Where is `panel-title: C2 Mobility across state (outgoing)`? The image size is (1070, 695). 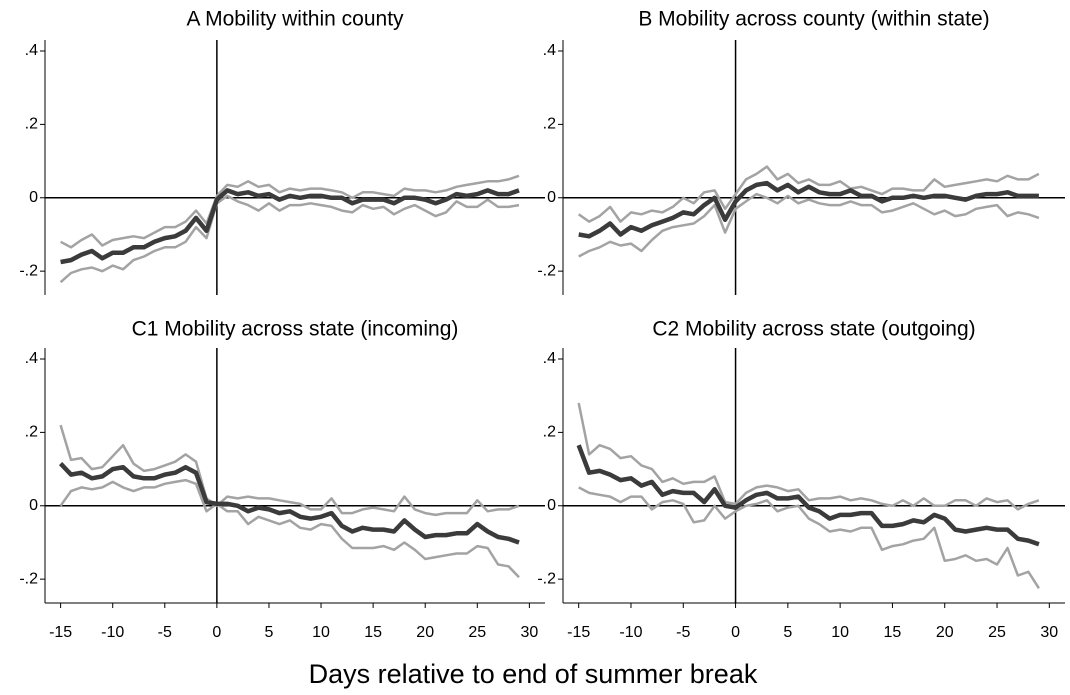
panel-title: C2 Mobility across state (outgoing) is located at coordinates (813, 329).